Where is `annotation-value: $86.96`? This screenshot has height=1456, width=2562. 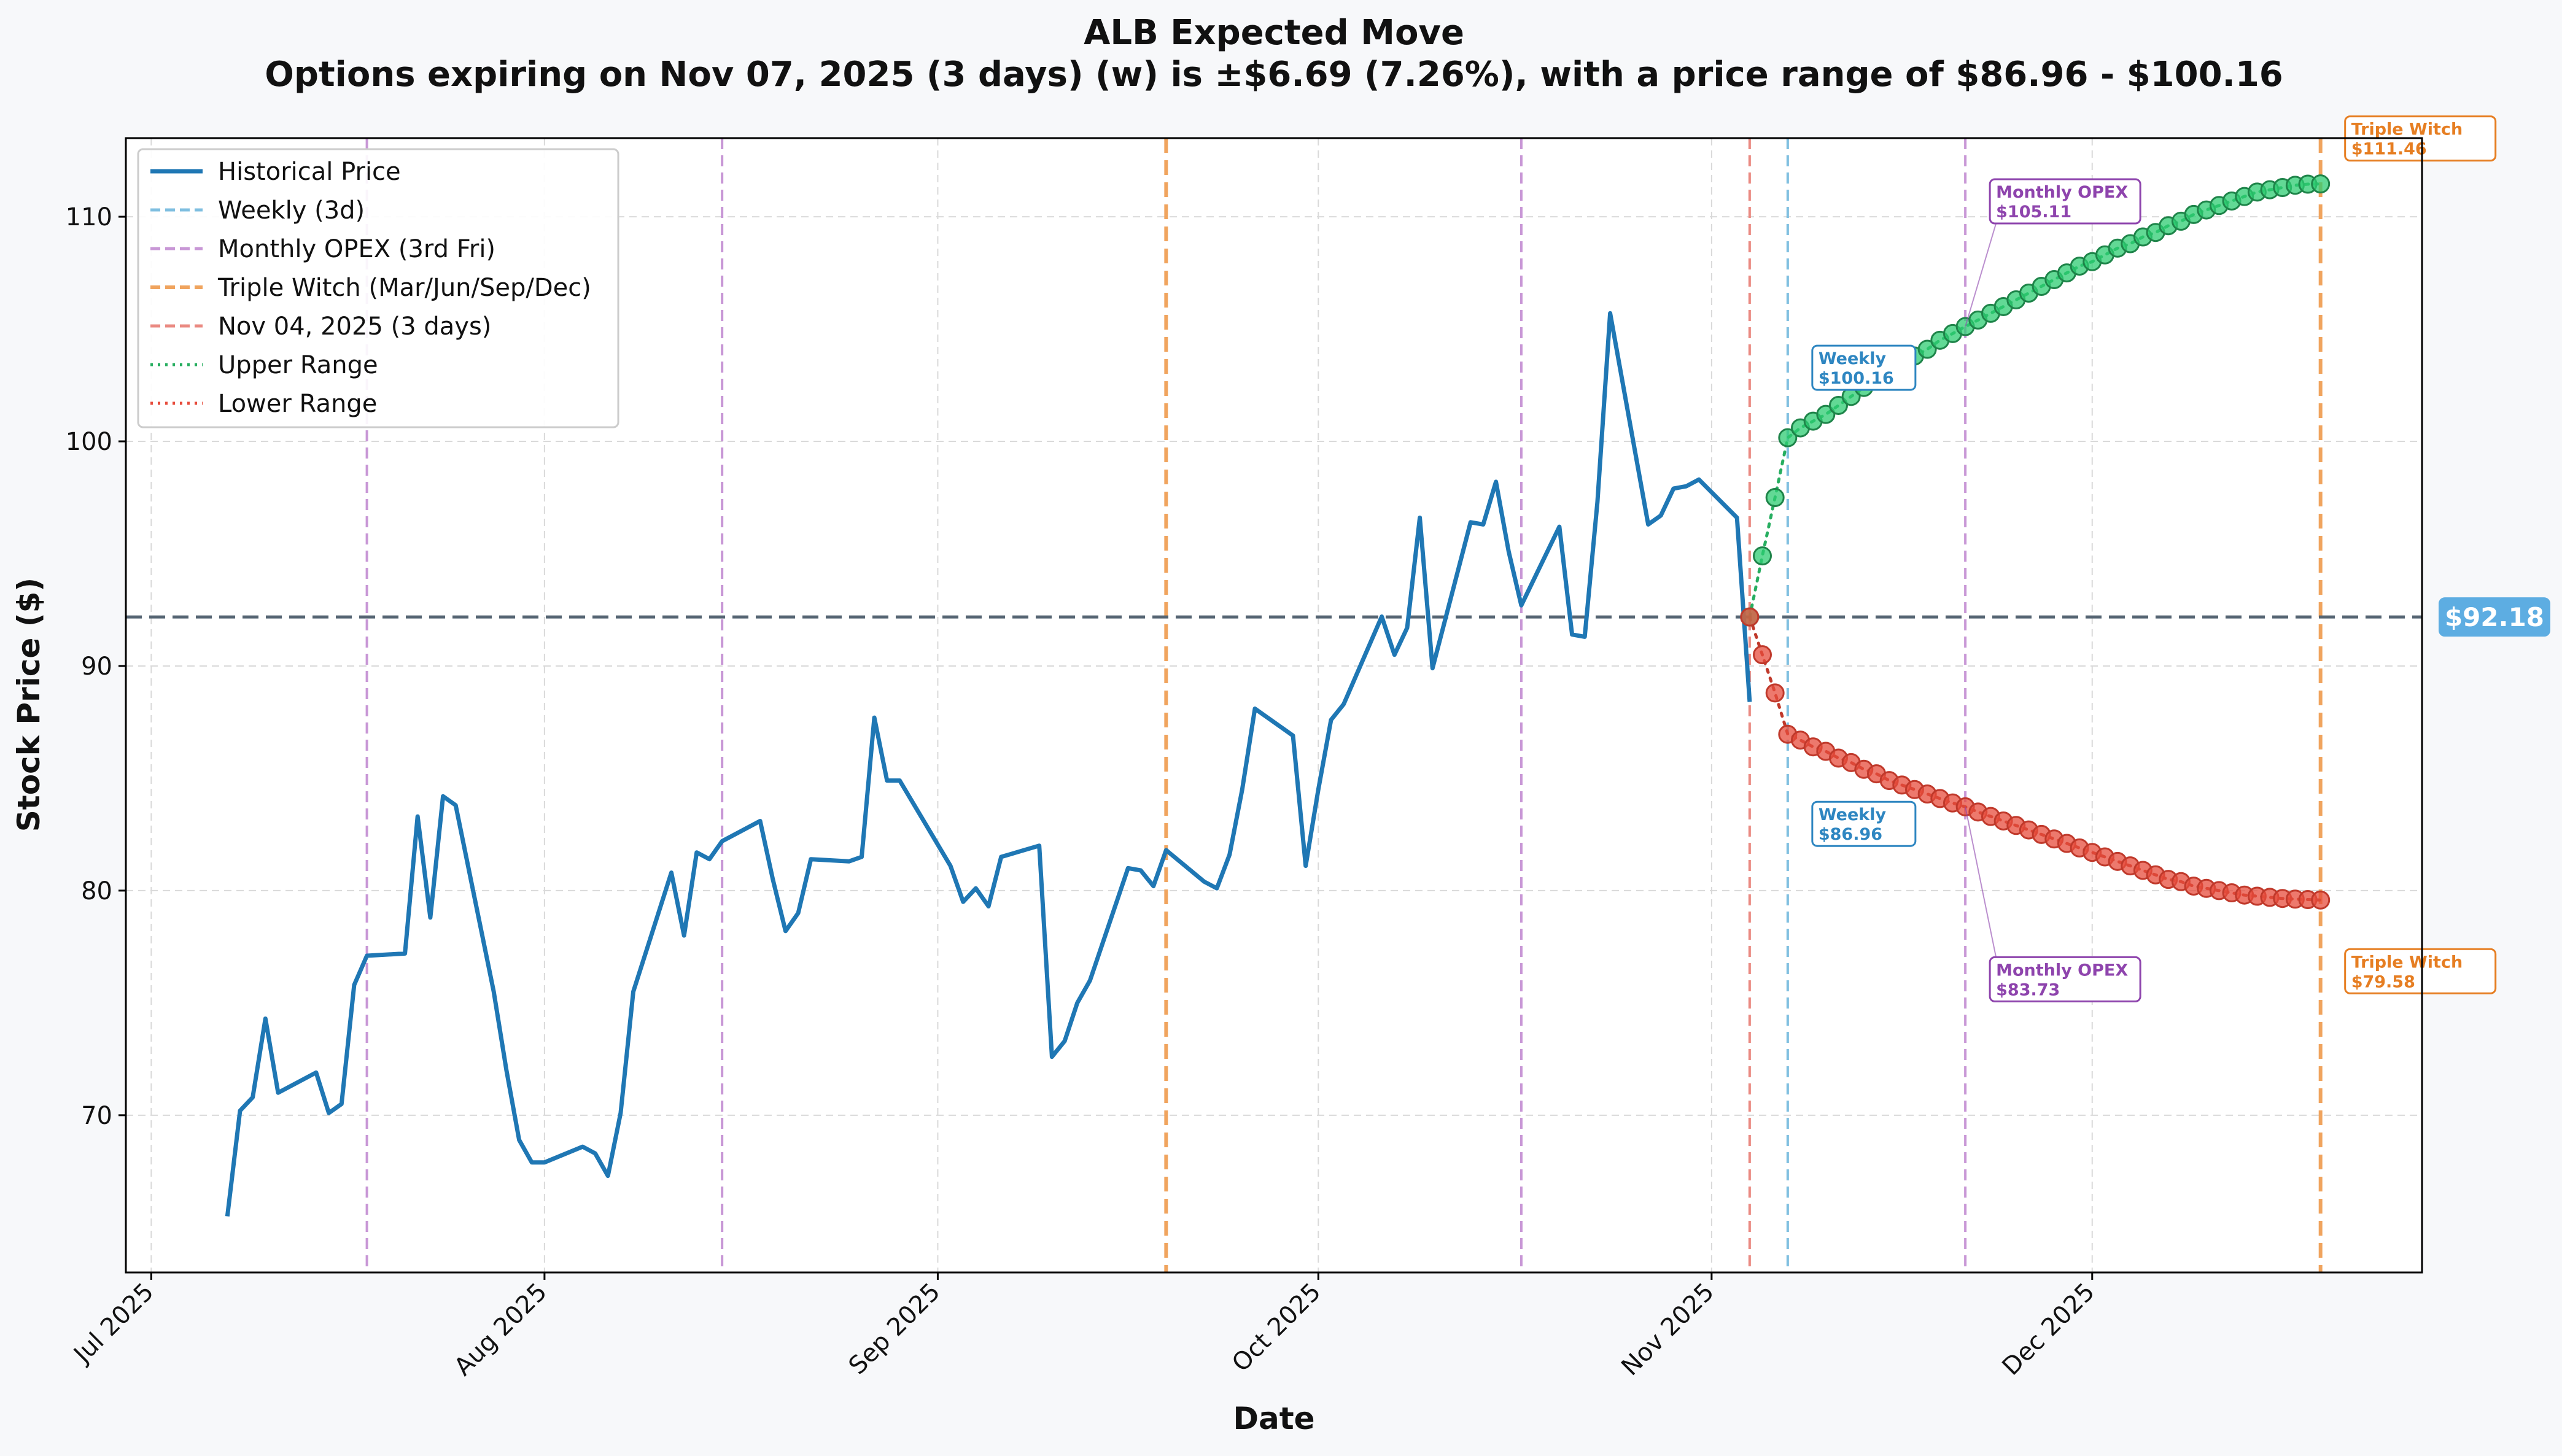 annotation-value: $86.96 is located at coordinates (1850, 834).